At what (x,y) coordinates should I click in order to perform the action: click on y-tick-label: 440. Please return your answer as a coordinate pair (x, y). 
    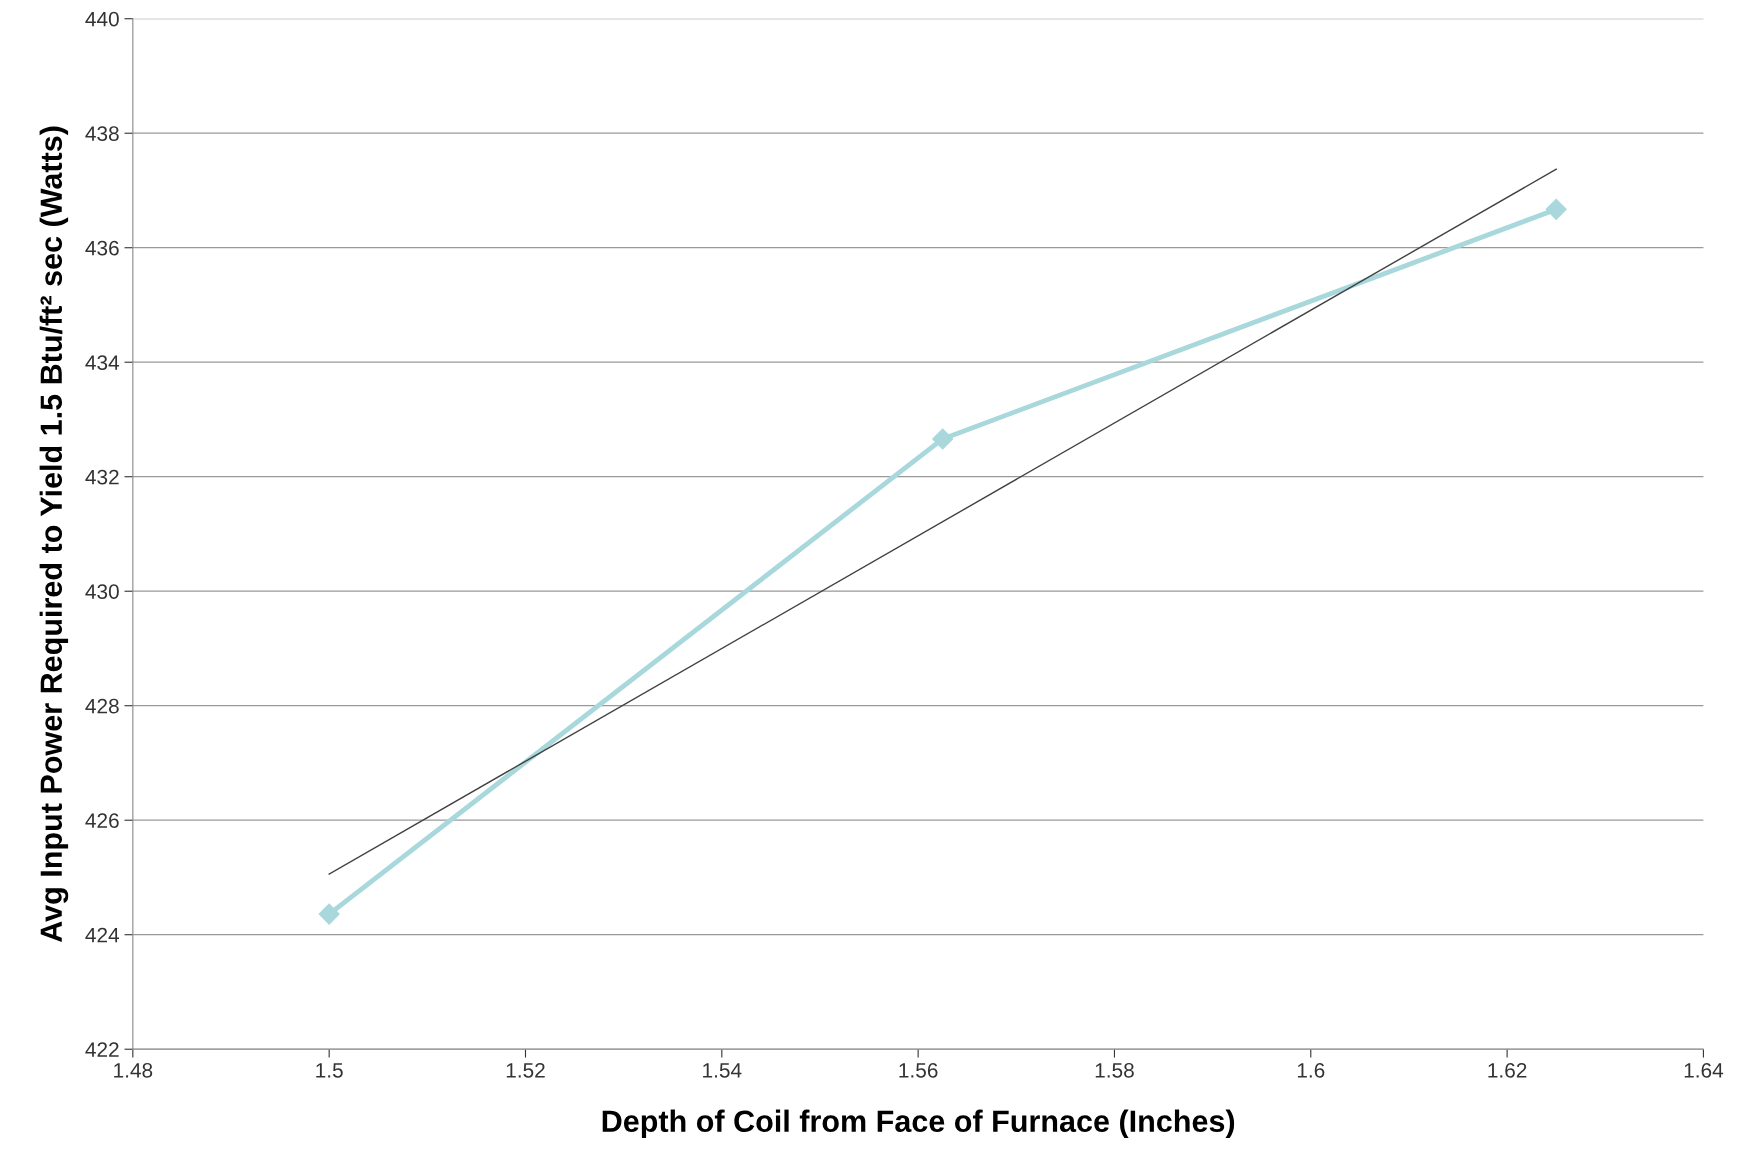
    Looking at the image, I should click on (102, 19).